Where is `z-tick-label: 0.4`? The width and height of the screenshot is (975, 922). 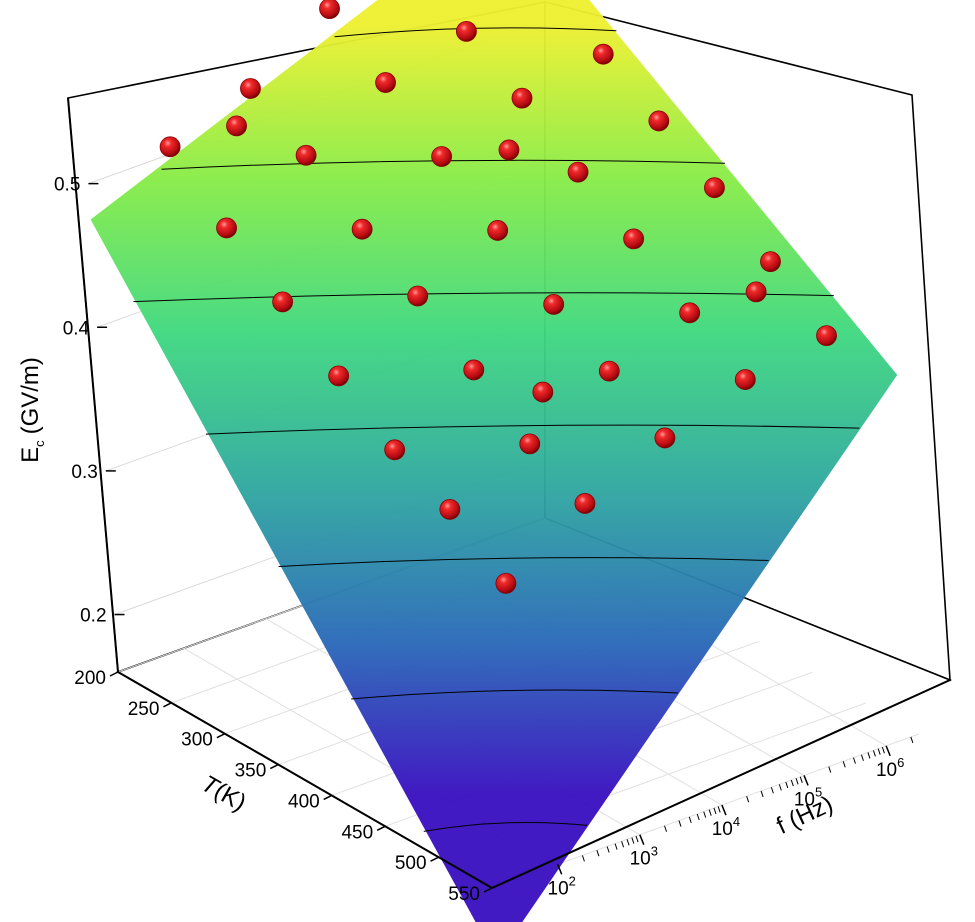
z-tick-label: 0.4 is located at coordinates (76, 328).